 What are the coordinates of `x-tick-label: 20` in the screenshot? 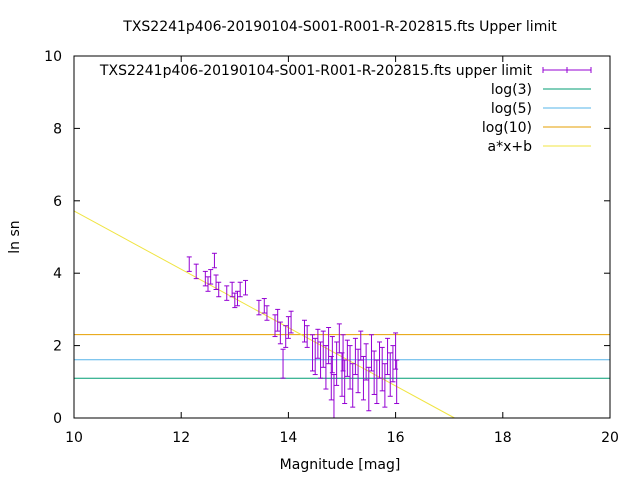 It's located at (610, 438).